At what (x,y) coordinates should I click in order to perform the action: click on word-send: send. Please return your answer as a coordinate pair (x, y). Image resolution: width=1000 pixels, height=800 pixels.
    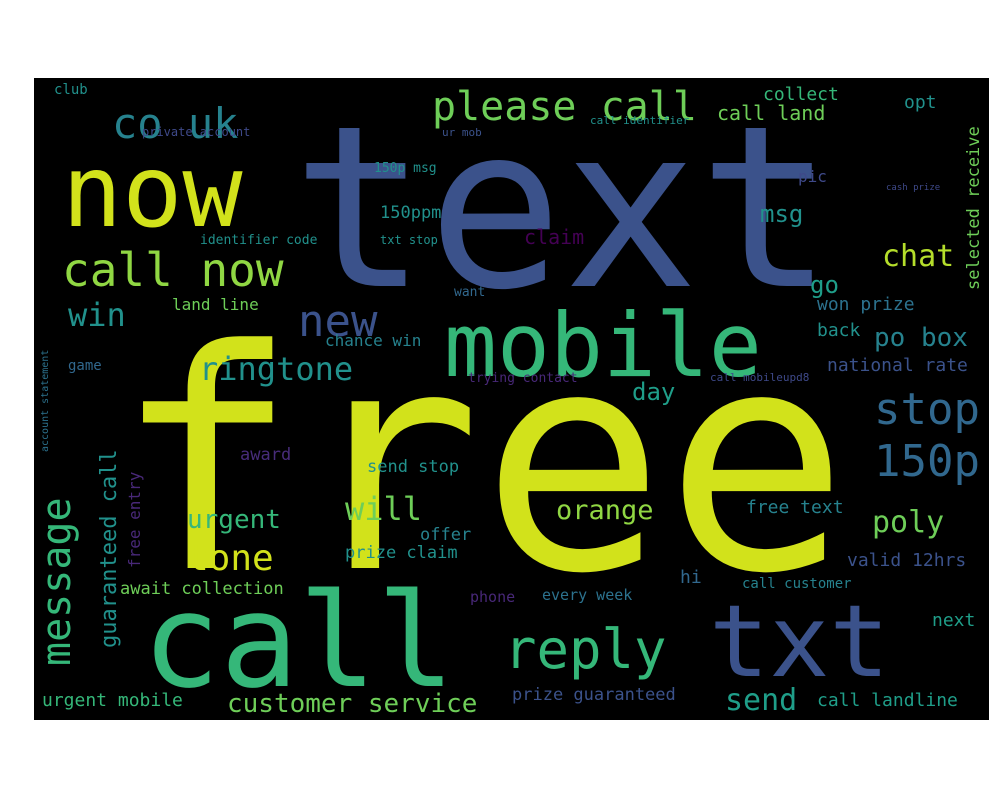
    Looking at the image, I should click on (761, 700).